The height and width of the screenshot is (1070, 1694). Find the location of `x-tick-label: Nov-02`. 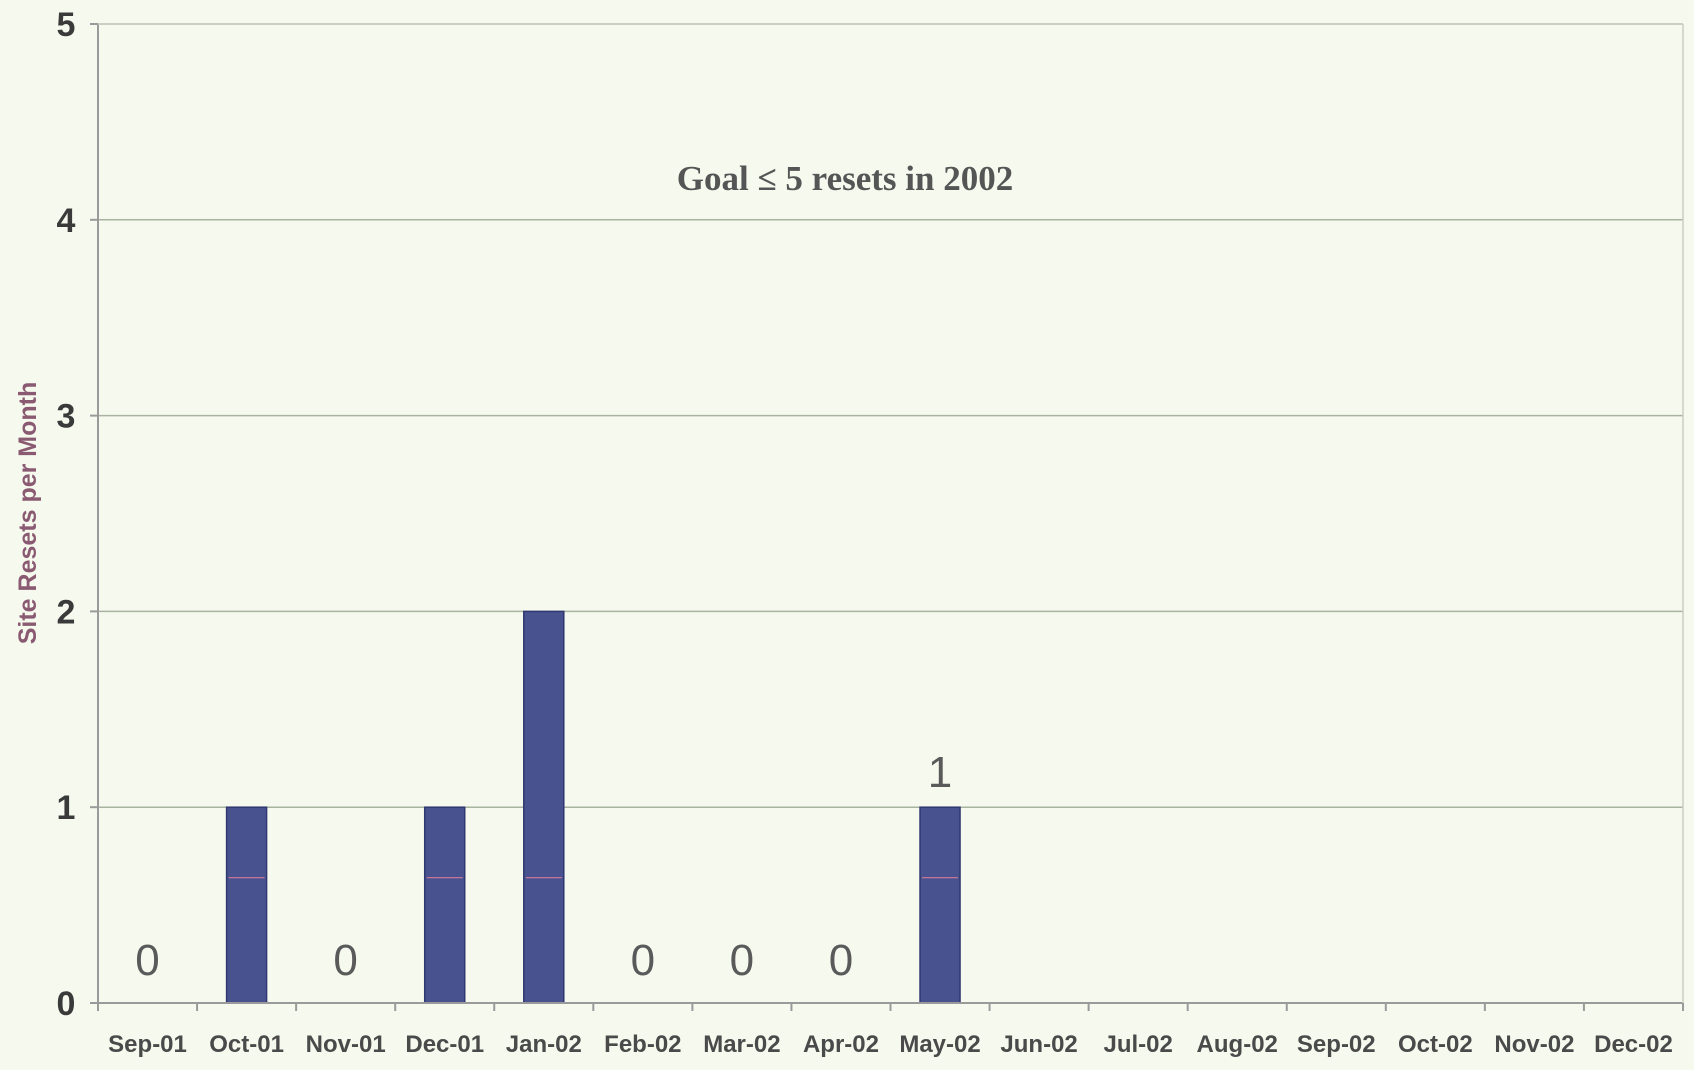

x-tick-label: Nov-02 is located at coordinates (1534, 1044).